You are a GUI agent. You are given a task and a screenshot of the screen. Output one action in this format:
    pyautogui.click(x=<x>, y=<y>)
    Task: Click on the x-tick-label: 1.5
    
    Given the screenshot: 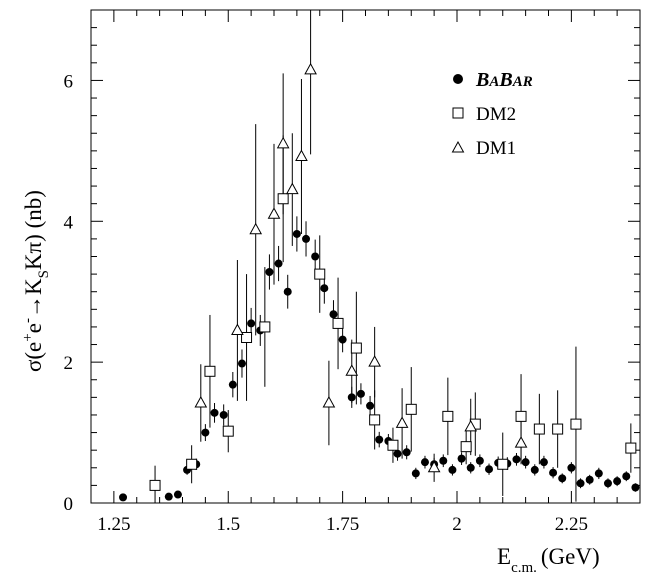 What is the action you would take?
    pyautogui.click(x=228, y=524)
    